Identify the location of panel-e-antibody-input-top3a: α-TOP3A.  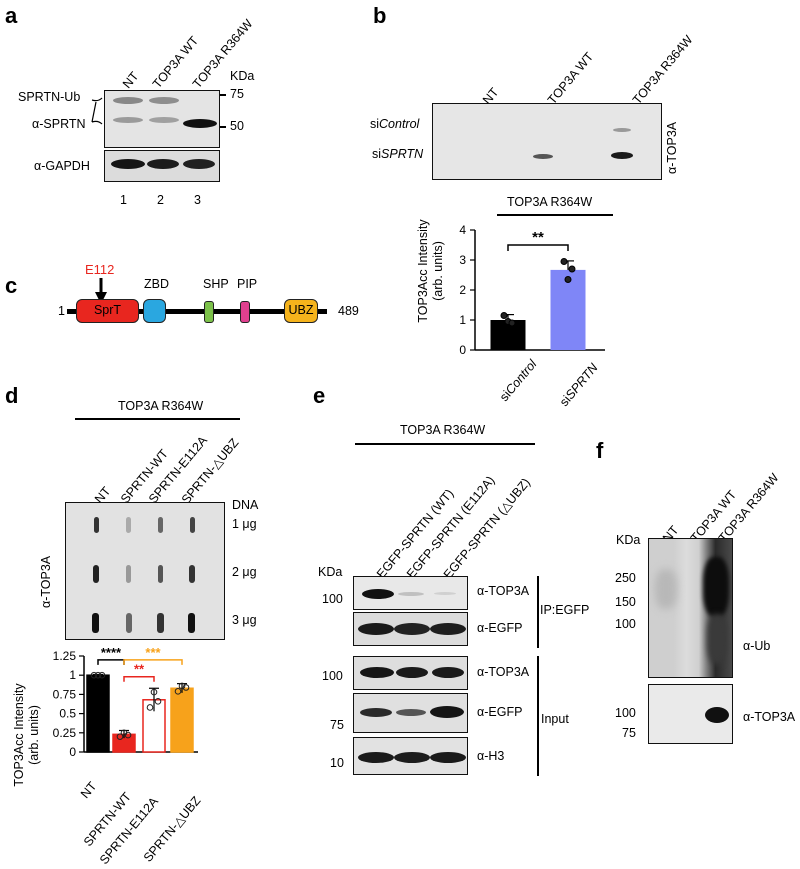
(503, 672).